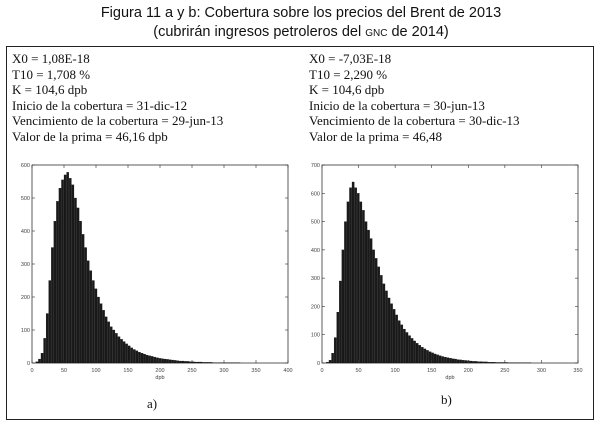  I want to click on panel-b-prima: Valor de la prima = 46,48, so click(375, 136).